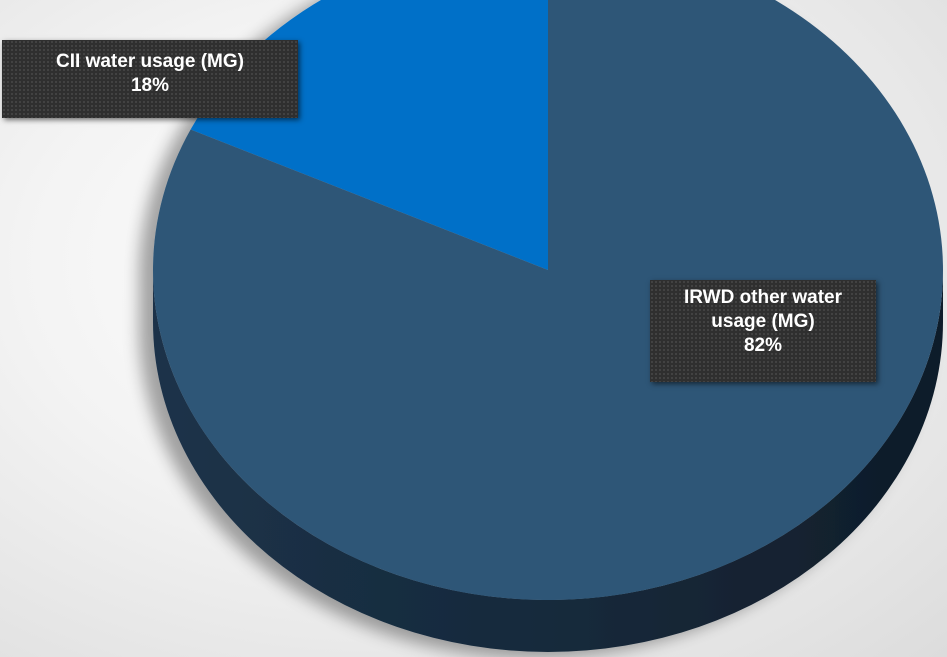 The width and height of the screenshot is (947, 657). What do you see at coordinates (762, 309) in the screenshot?
I see `slice-label-irwd-name: IRWD other water usage (MG)` at bounding box center [762, 309].